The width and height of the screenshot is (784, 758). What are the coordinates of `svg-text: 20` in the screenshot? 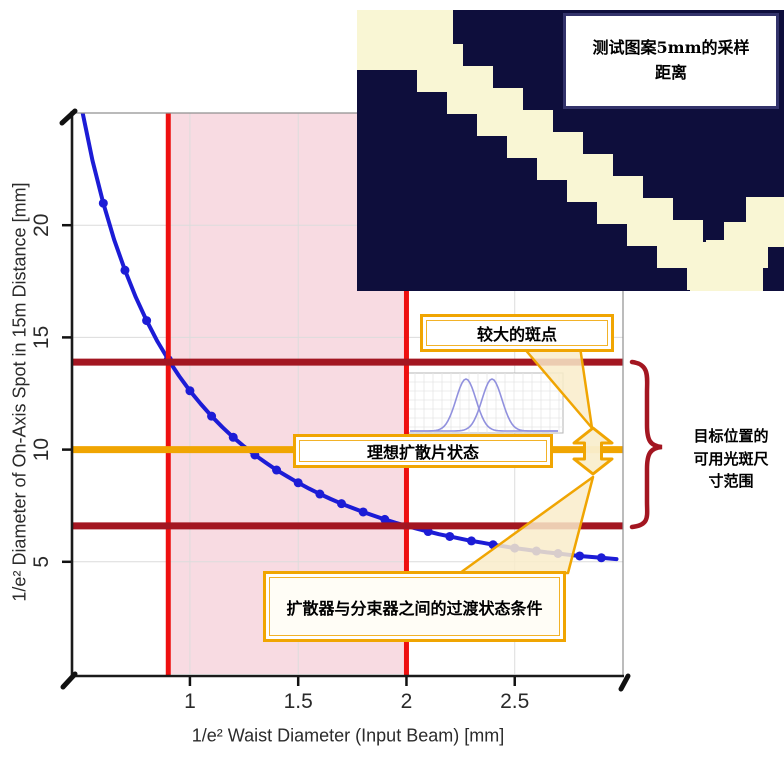 It's located at (41, 225).